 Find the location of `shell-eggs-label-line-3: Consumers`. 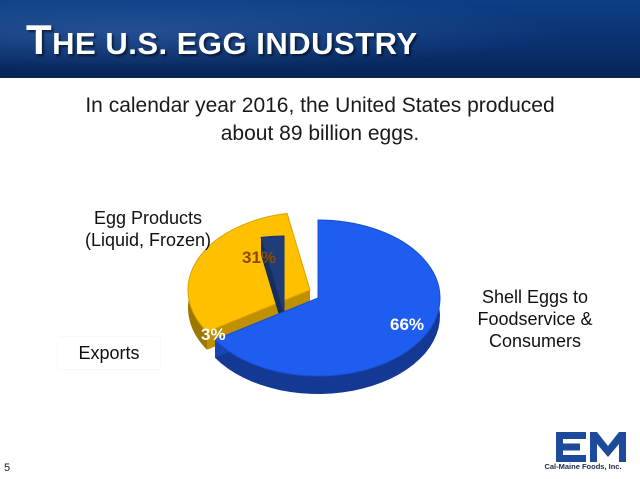

shell-eggs-label-line-3: Consumers is located at coordinates (535, 341).